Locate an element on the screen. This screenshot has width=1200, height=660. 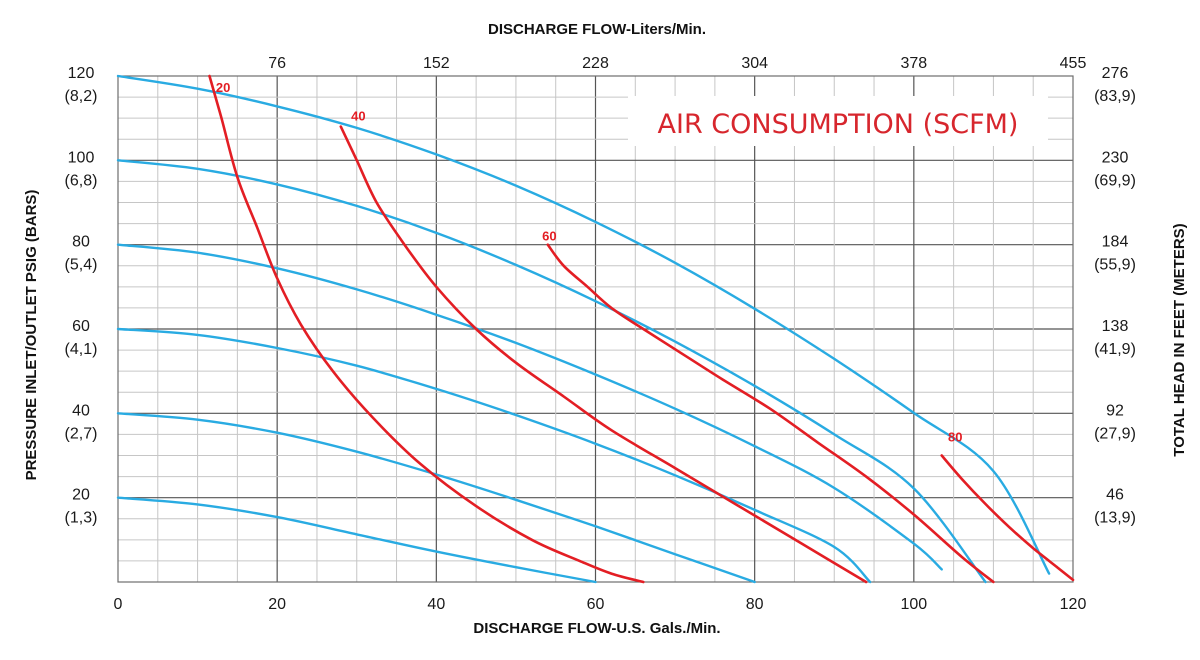
y-tick-label-bar: (2,7) is located at coordinates (81, 433).